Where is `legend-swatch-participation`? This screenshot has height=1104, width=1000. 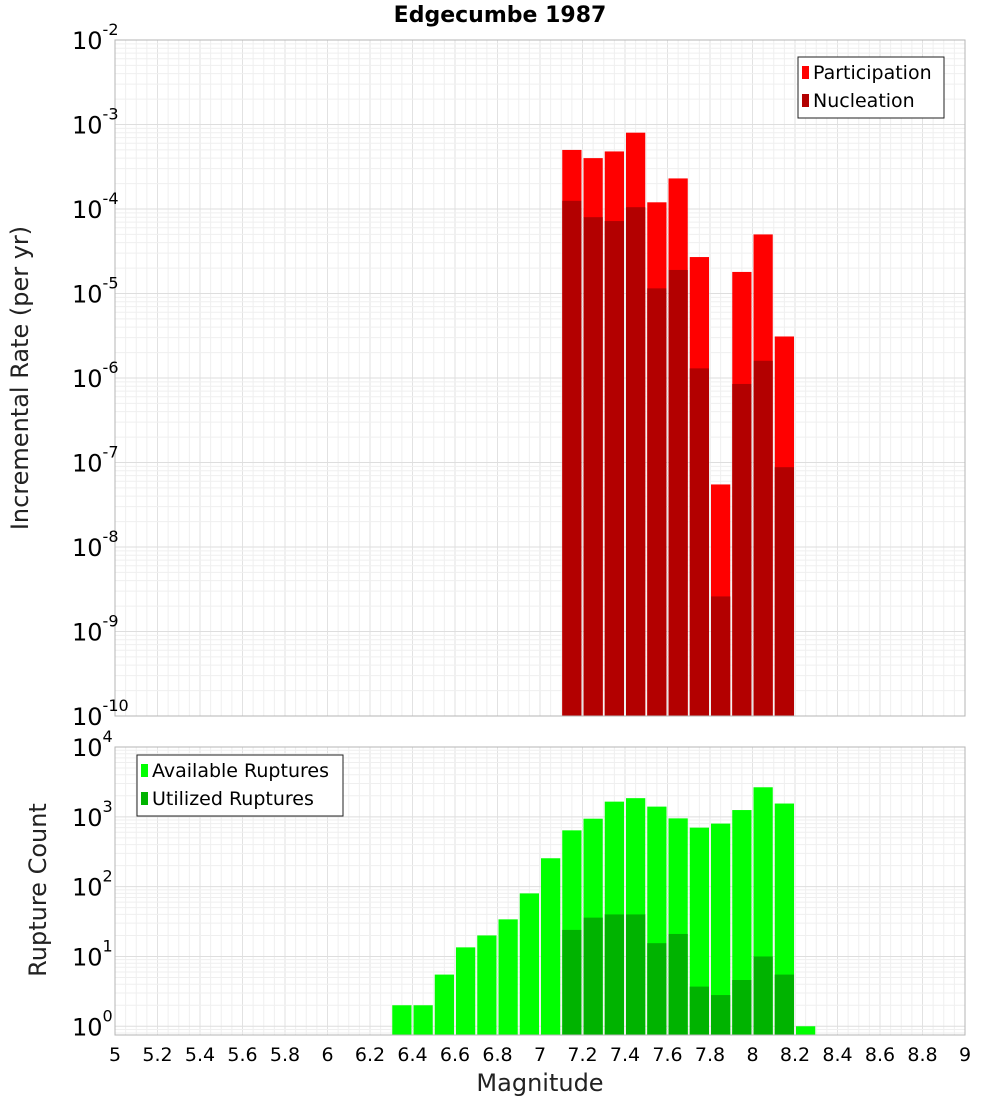
legend-swatch-participation is located at coordinates (805, 72).